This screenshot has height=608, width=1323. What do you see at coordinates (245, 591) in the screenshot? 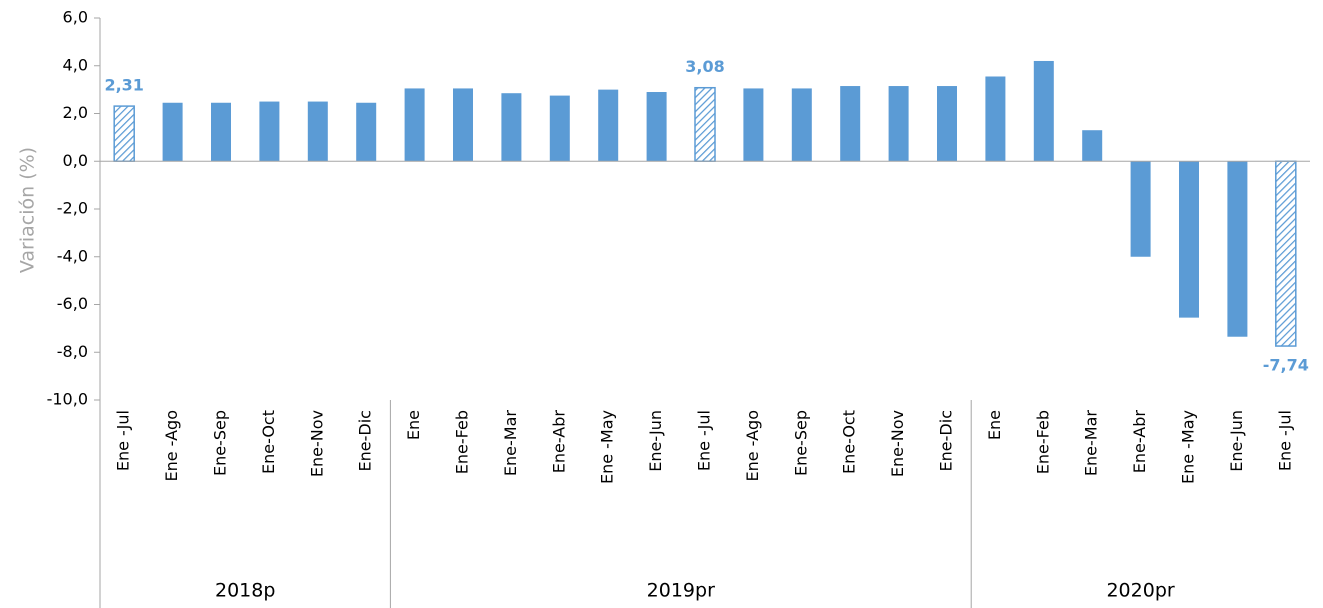
I see `group-label: 2018p` at bounding box center [245, 591].